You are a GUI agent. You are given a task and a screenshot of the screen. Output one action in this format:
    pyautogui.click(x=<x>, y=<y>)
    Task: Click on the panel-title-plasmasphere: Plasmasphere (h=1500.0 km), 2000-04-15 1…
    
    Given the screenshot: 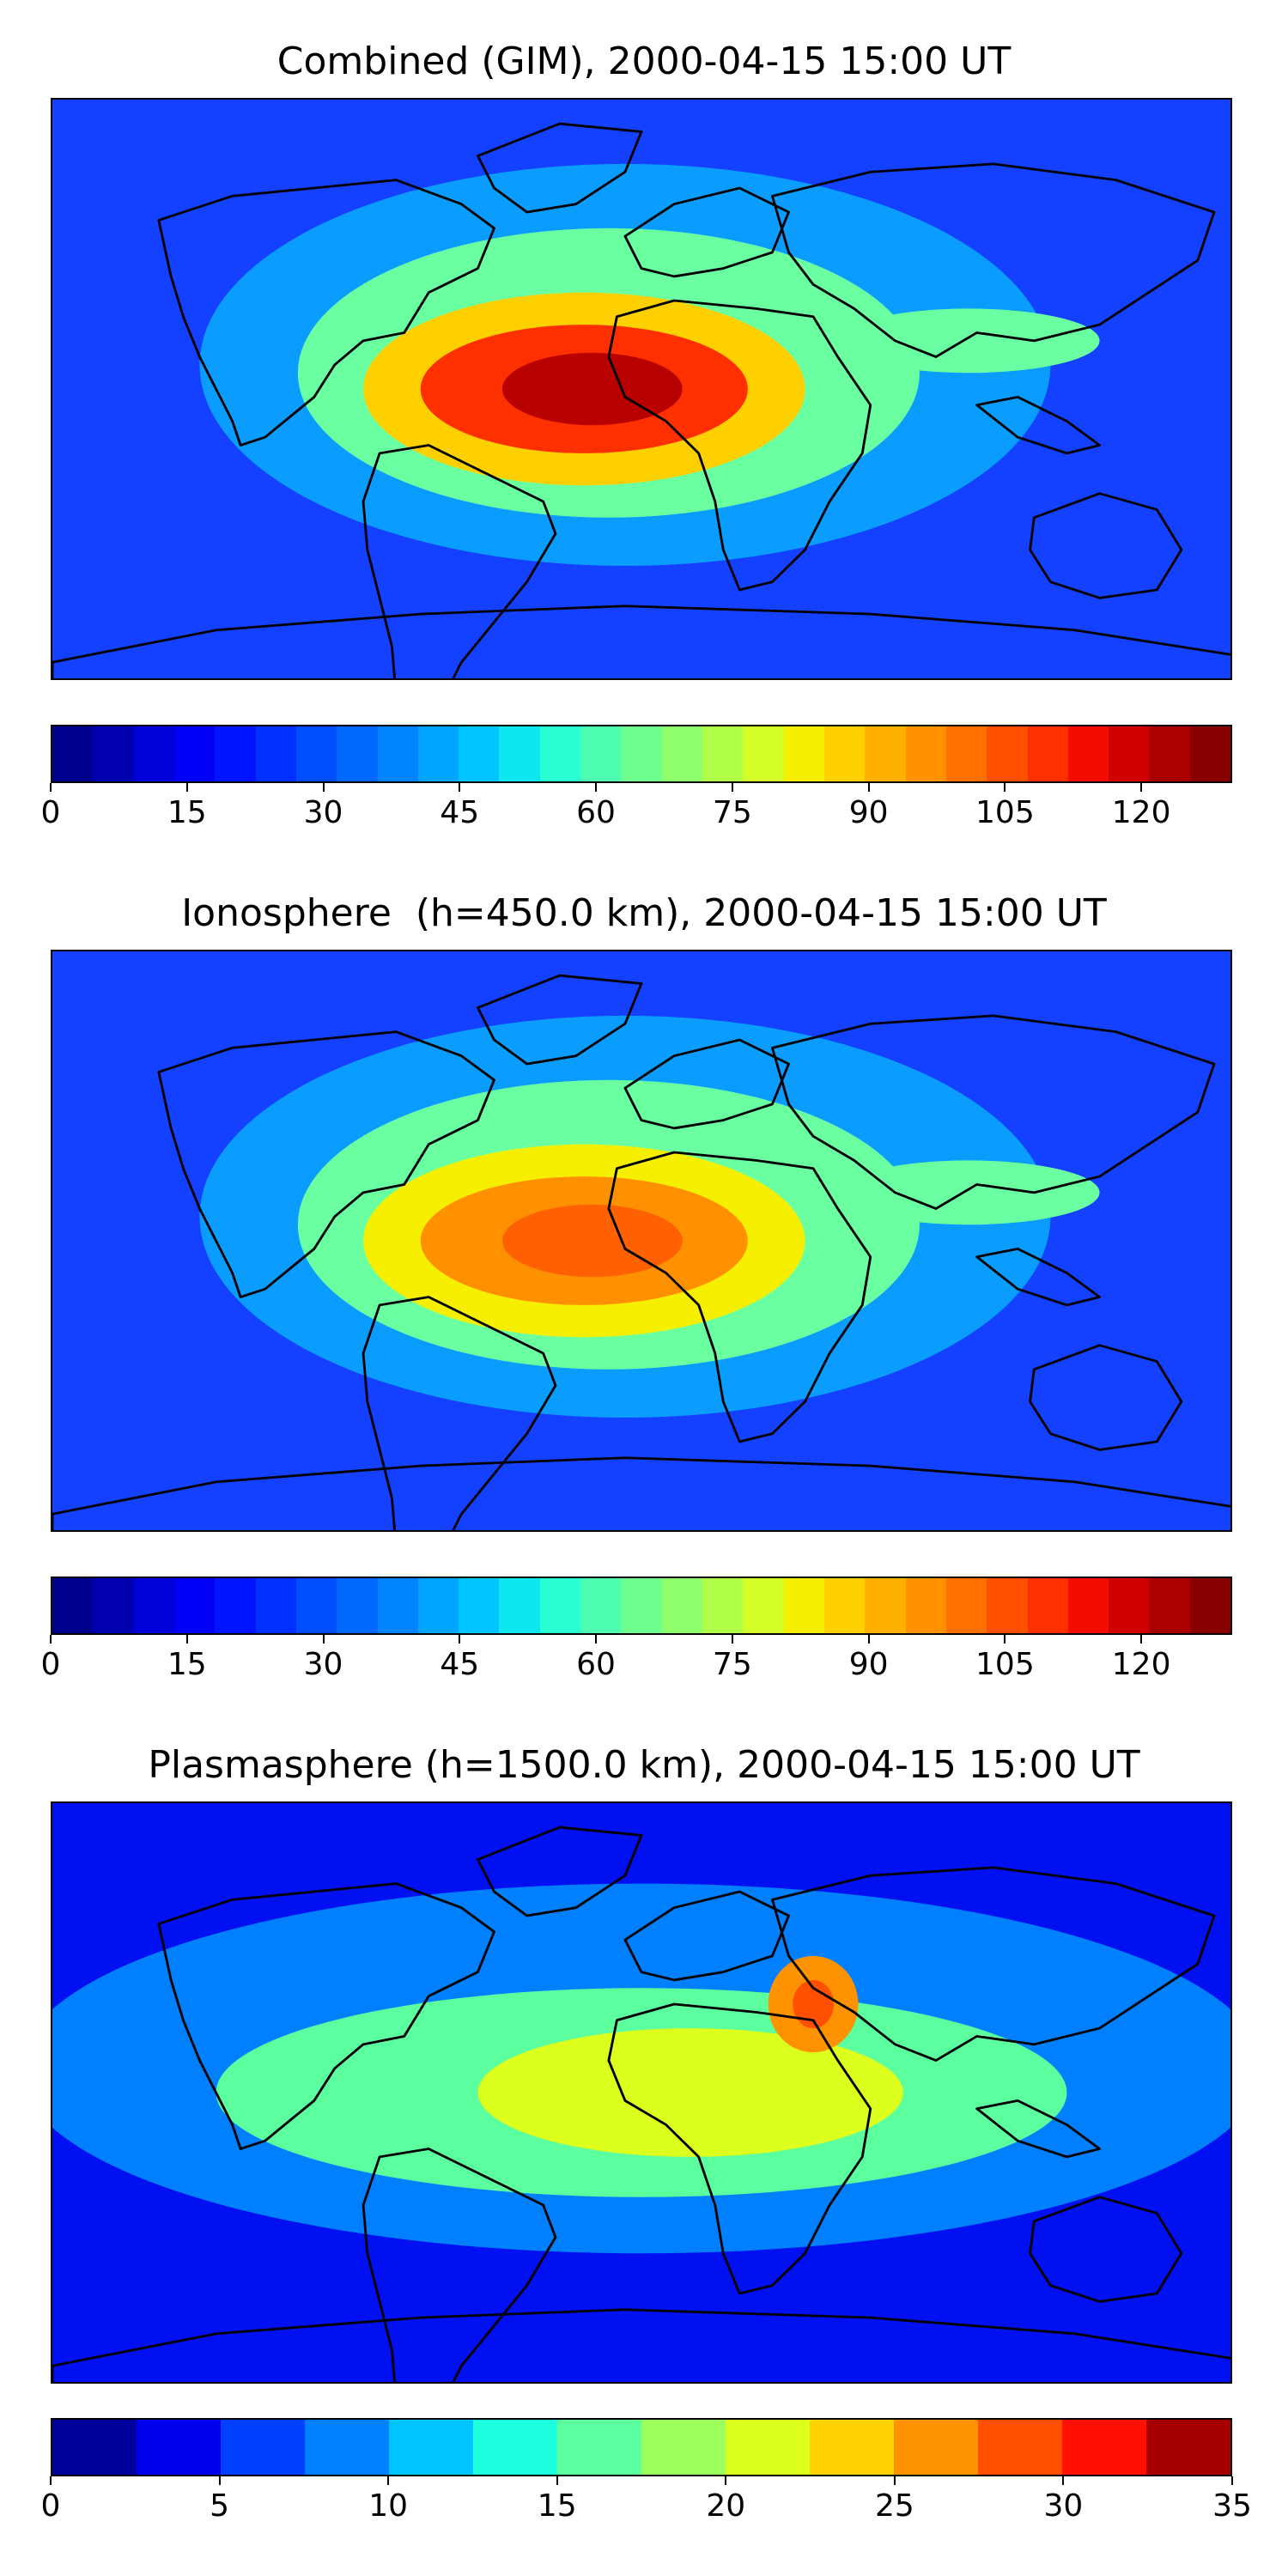 What is the action you would take?
    pyautogui.click(x=644, y=1765)
    